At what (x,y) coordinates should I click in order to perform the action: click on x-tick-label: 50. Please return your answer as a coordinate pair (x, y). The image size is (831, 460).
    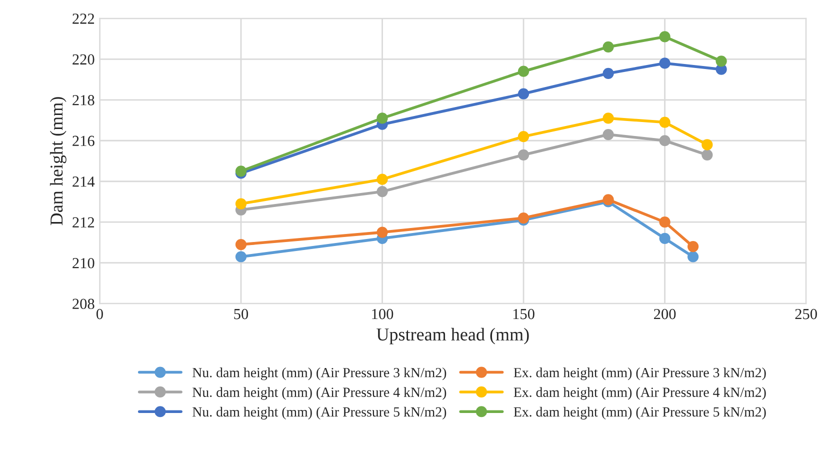
    Looking at the image, I should click on (241, 314).